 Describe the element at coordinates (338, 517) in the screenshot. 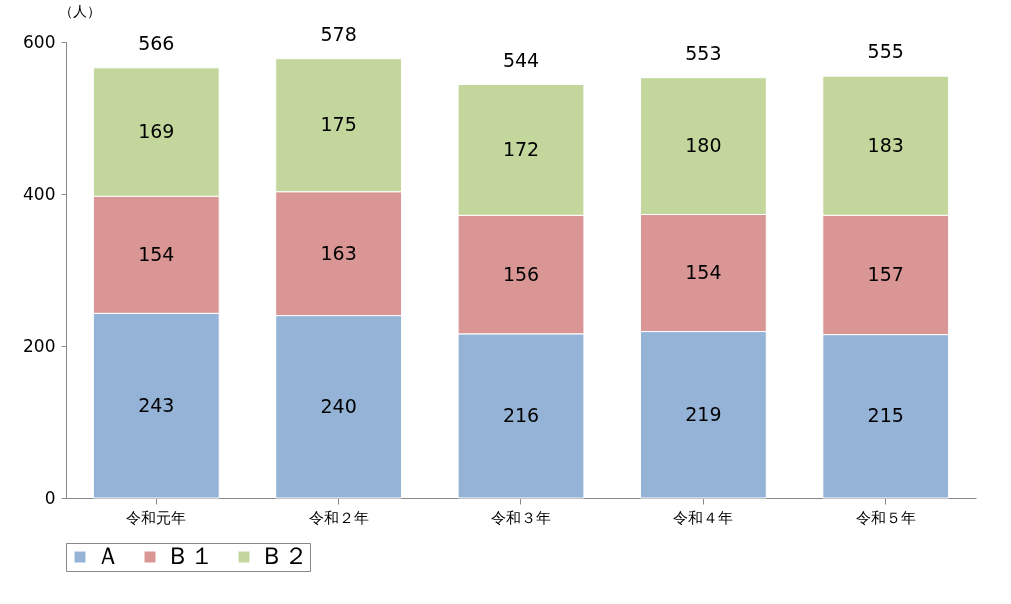

I see `x-tick-label: 令和２年` at that location.